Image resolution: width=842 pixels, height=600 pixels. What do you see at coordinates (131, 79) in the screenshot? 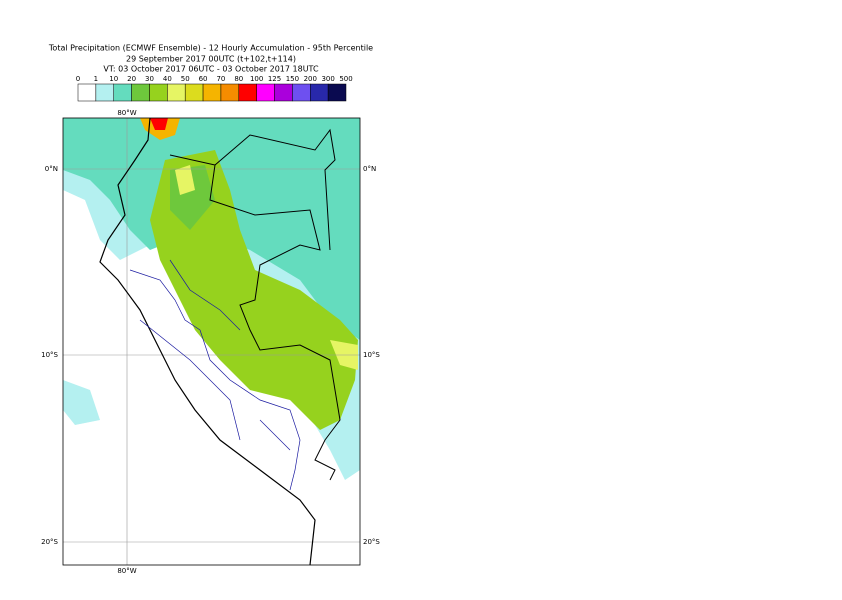
I see `colorbar-label: 20` at bounding box center [131, 79].